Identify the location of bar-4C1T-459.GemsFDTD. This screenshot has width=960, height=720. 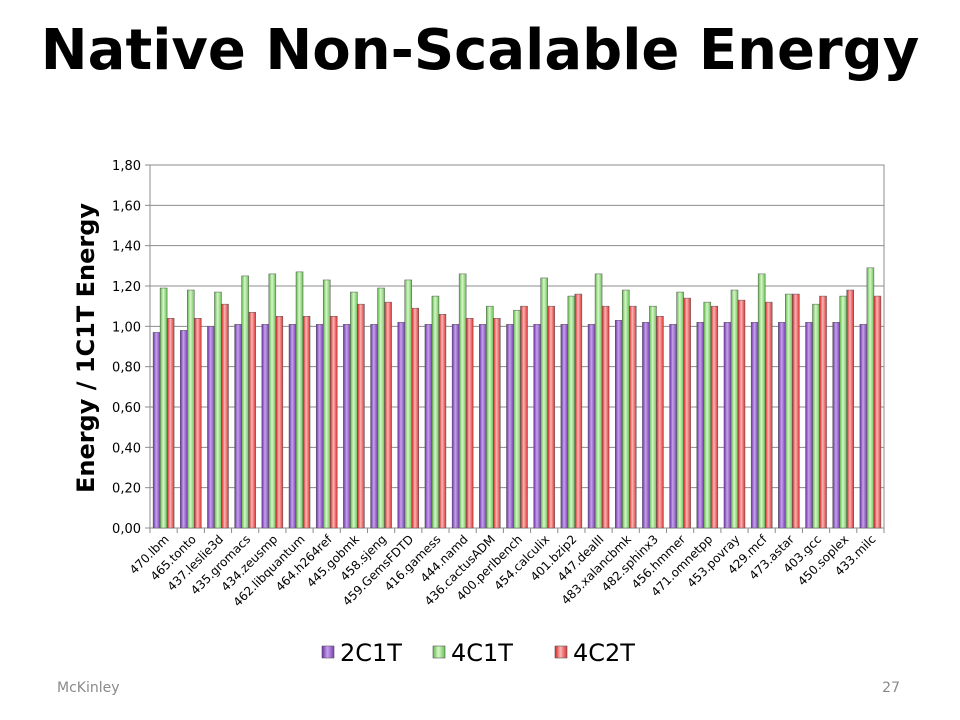
(408, 404).